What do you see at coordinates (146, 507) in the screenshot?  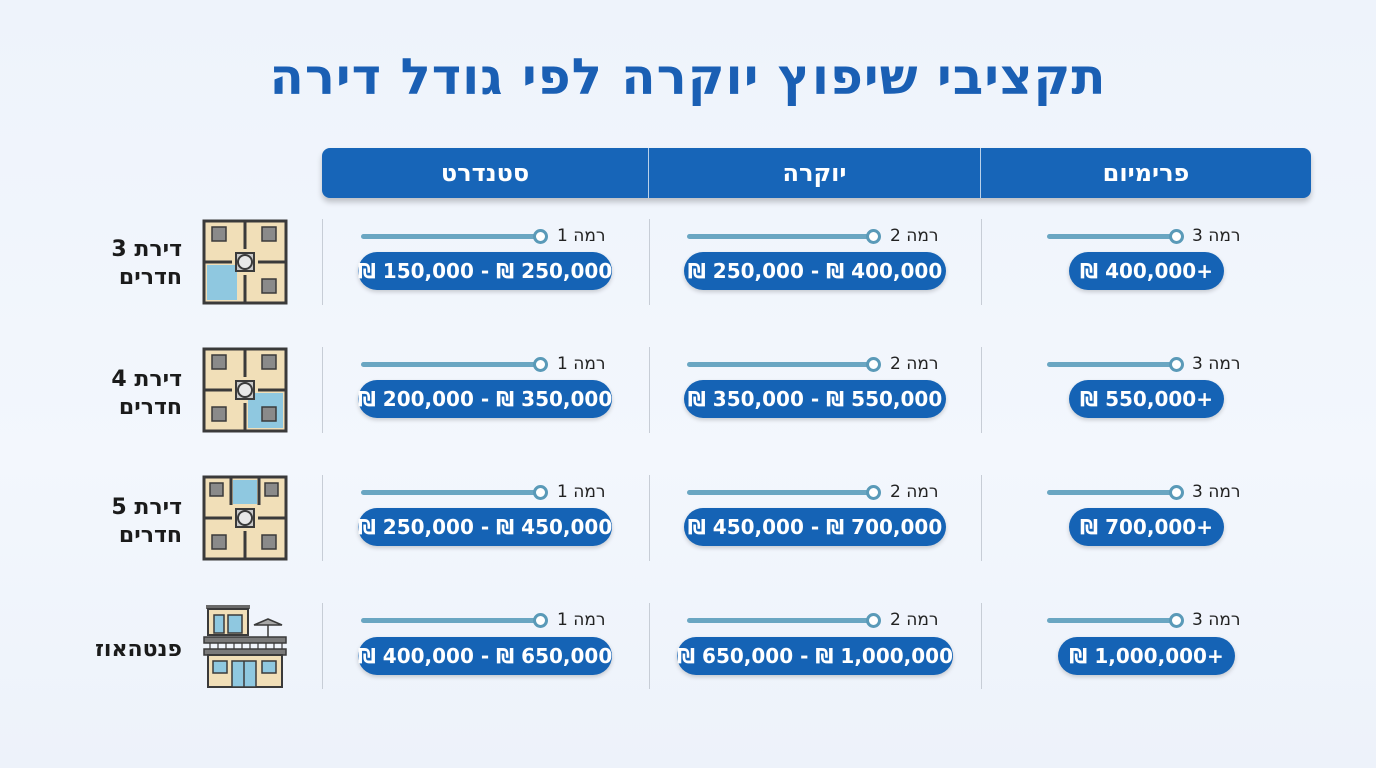 I see `row-label-line1: דירת 5` at bounding box center [146, 507].